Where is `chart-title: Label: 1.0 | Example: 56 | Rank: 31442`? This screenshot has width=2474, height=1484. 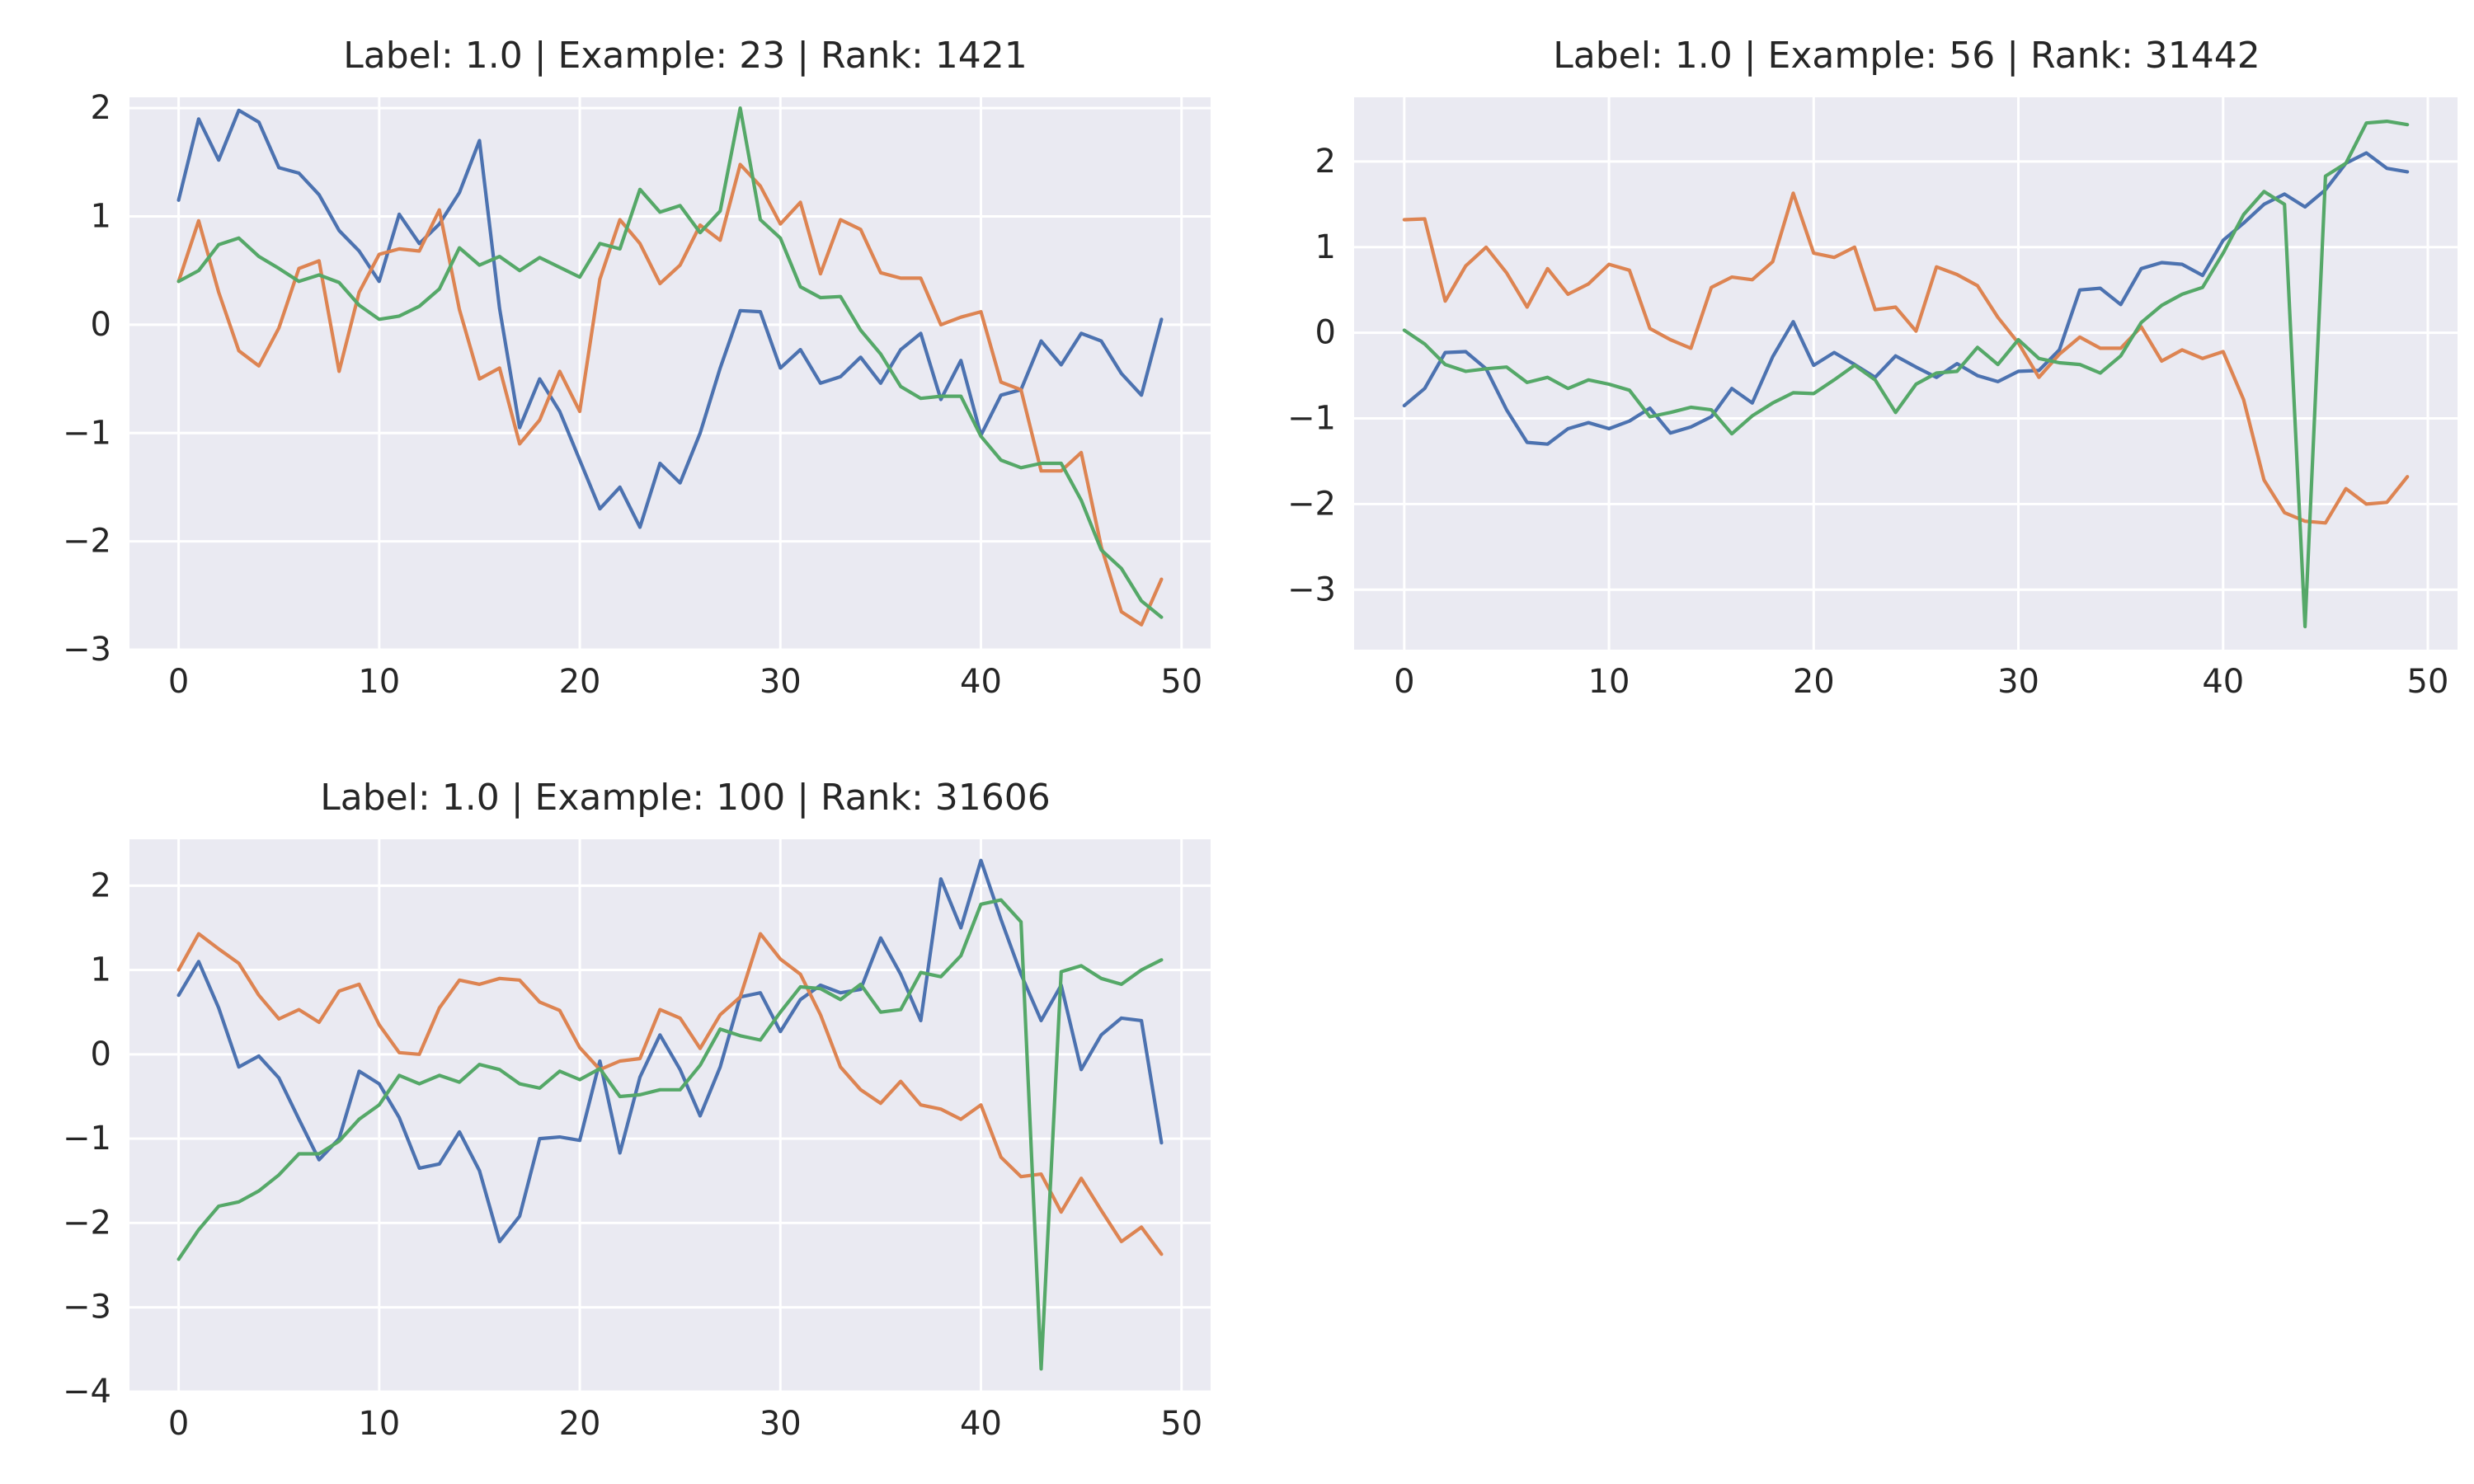
chart-title: Label: 1.0 | Example: 56 | Rank: 31442 is located at coordinates (1906, 56).